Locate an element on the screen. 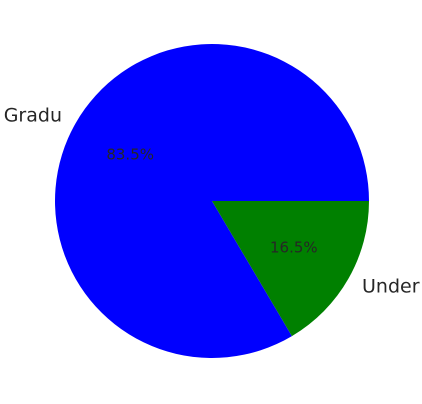 Image resolution: width=422 pixels, height=404 pixels. pie-pct-label-gradu: 83.5% is located at coordinates (130, 154).